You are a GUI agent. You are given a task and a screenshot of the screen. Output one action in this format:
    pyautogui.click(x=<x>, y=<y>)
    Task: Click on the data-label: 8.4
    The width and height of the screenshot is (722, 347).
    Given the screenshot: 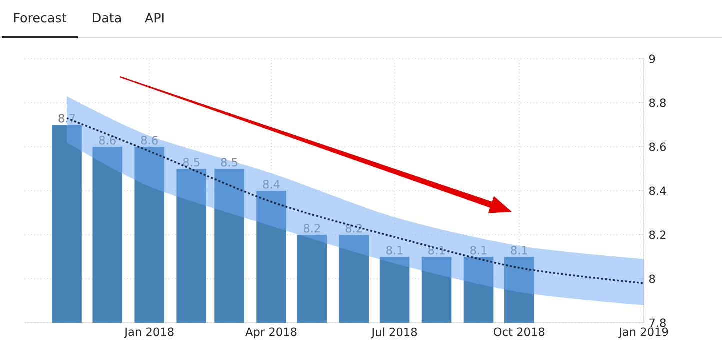 What is the action you would take?
    pyautogui.click(x=271, y=184)
    